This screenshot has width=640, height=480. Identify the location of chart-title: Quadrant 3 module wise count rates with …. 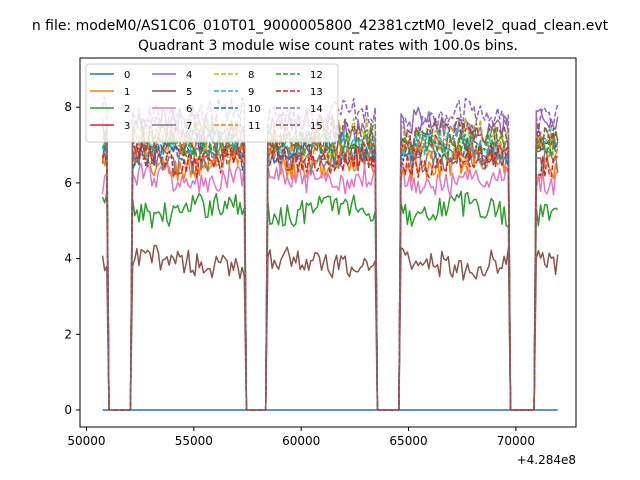
(328, 46).